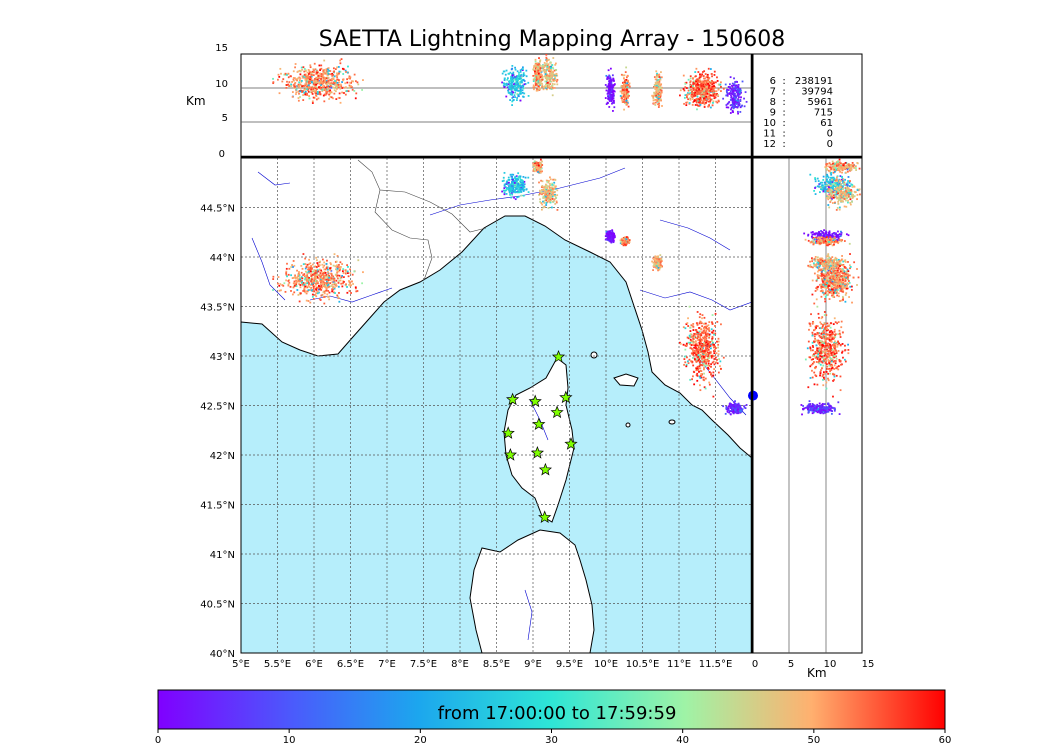 This screenshot has height=750, width=1050. Describe the element at coordinates (510, 84) in the screenshot. I see `altitude-source-dots` at that location.